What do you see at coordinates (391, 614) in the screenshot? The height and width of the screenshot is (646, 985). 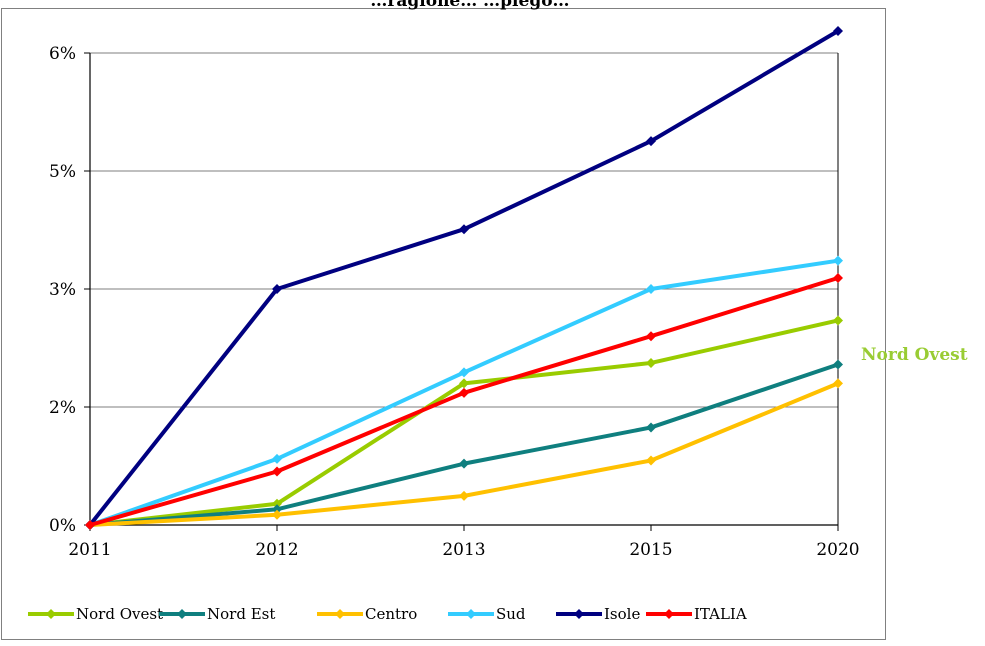 I see `legend-label: Centro` at bounding box center [391, 614].